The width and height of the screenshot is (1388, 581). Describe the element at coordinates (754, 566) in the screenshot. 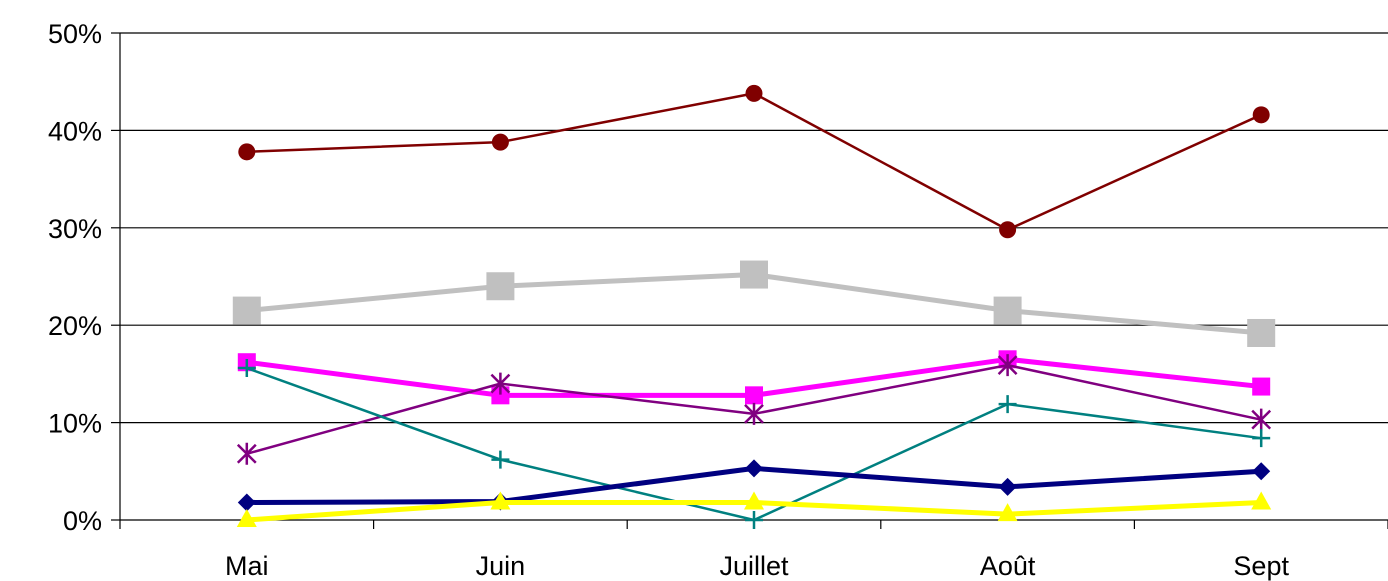

I see `x-tick-label: Juillet` at that location.